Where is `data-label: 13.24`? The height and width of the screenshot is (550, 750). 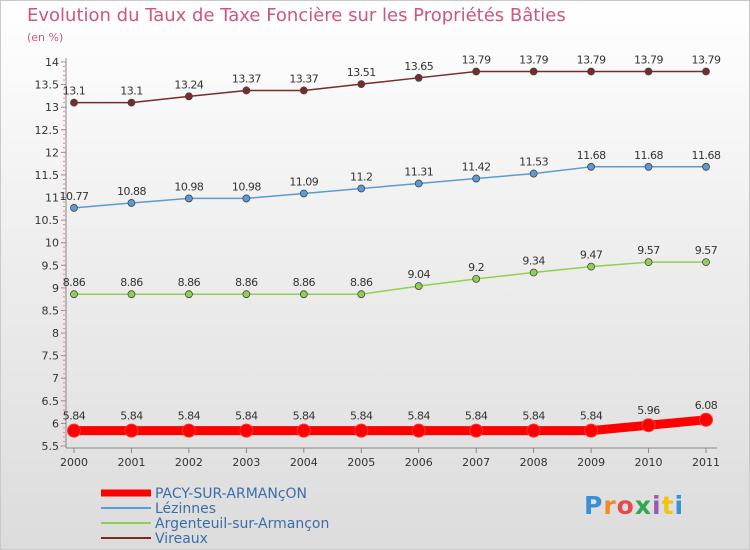
data-label: 13.24 is located at coordinates (188, 84).